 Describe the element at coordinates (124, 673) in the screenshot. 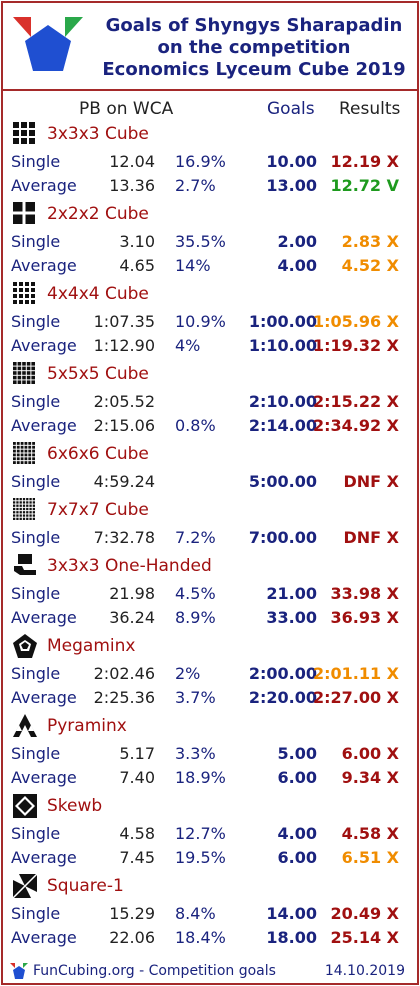

I see `personal-best: 2:02.46` at that location.